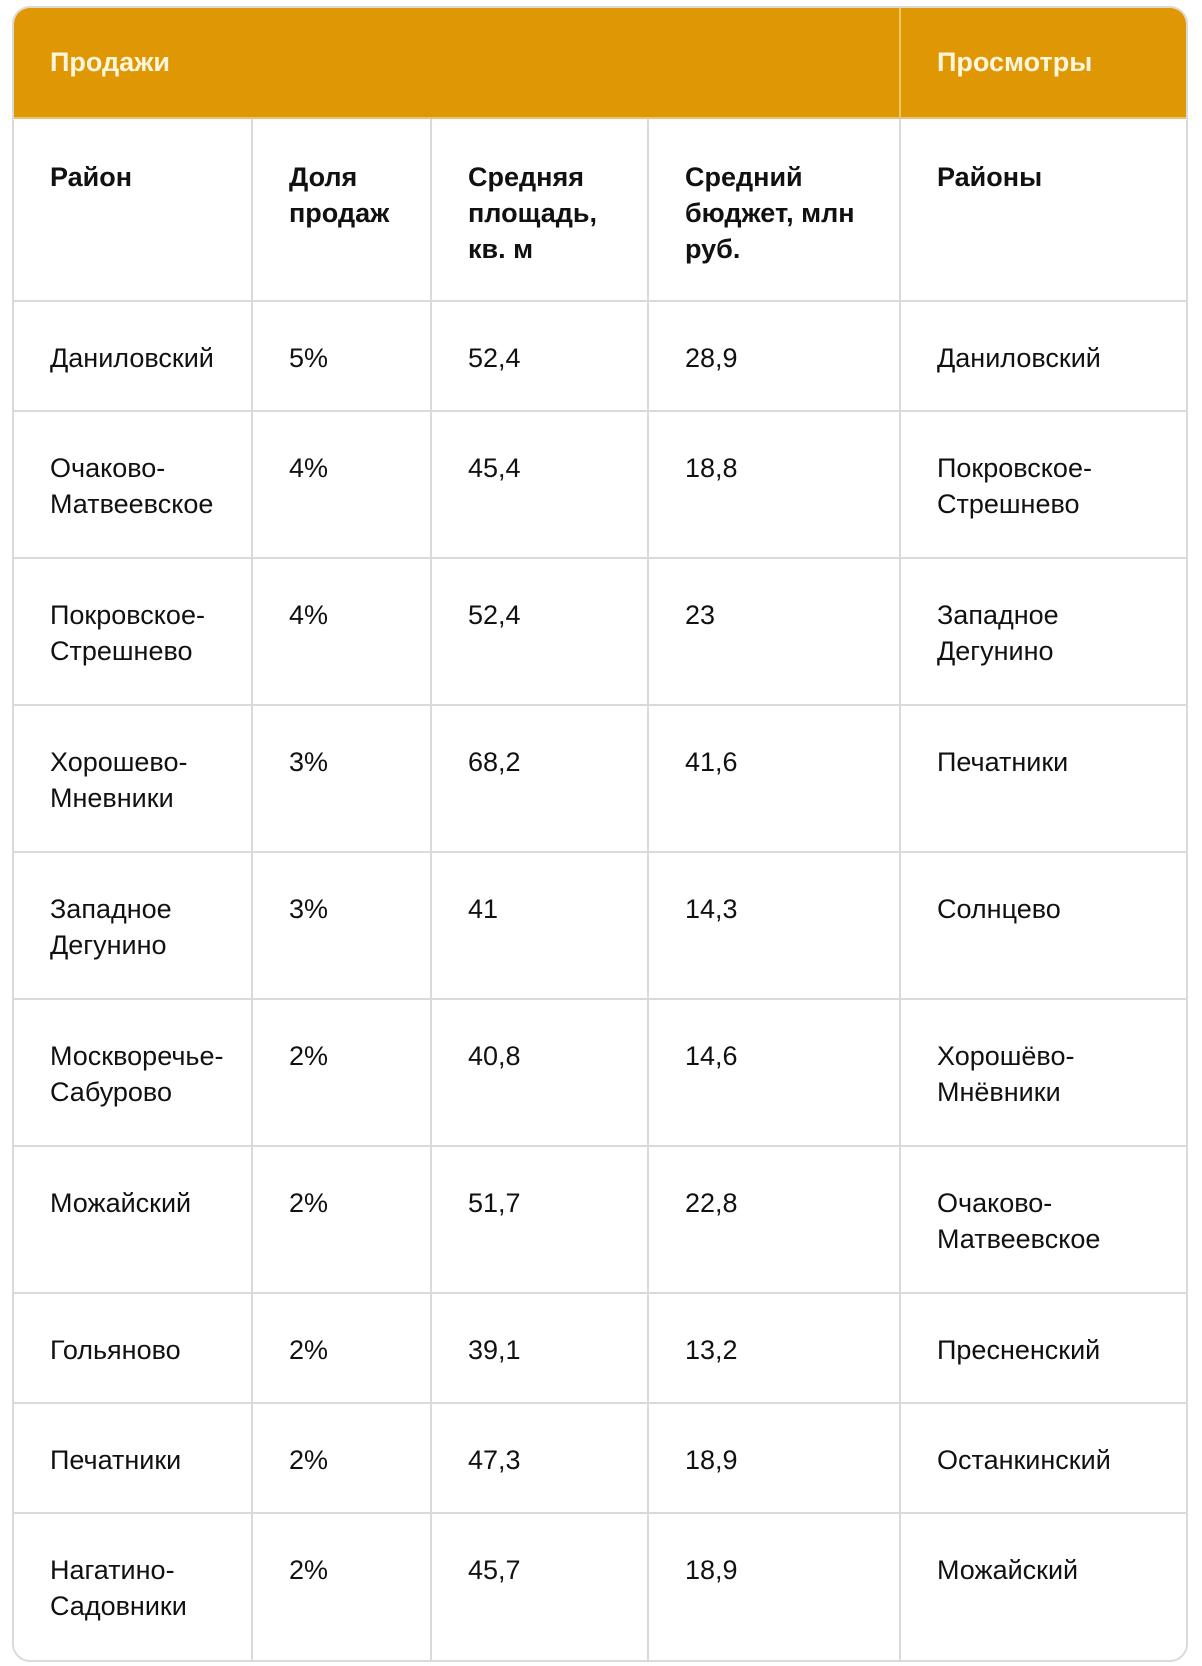  Describe the element at coordinates (1043, 926) in the screenshot. I see `cell-view-district: Солнцево` at that location.